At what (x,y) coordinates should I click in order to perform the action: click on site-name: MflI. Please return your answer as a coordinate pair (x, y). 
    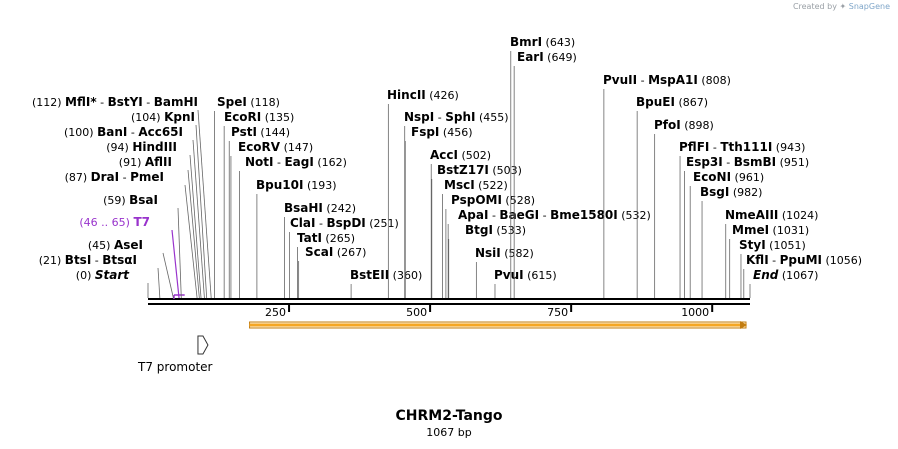
    Looking at the image, I should click on (77, 102).